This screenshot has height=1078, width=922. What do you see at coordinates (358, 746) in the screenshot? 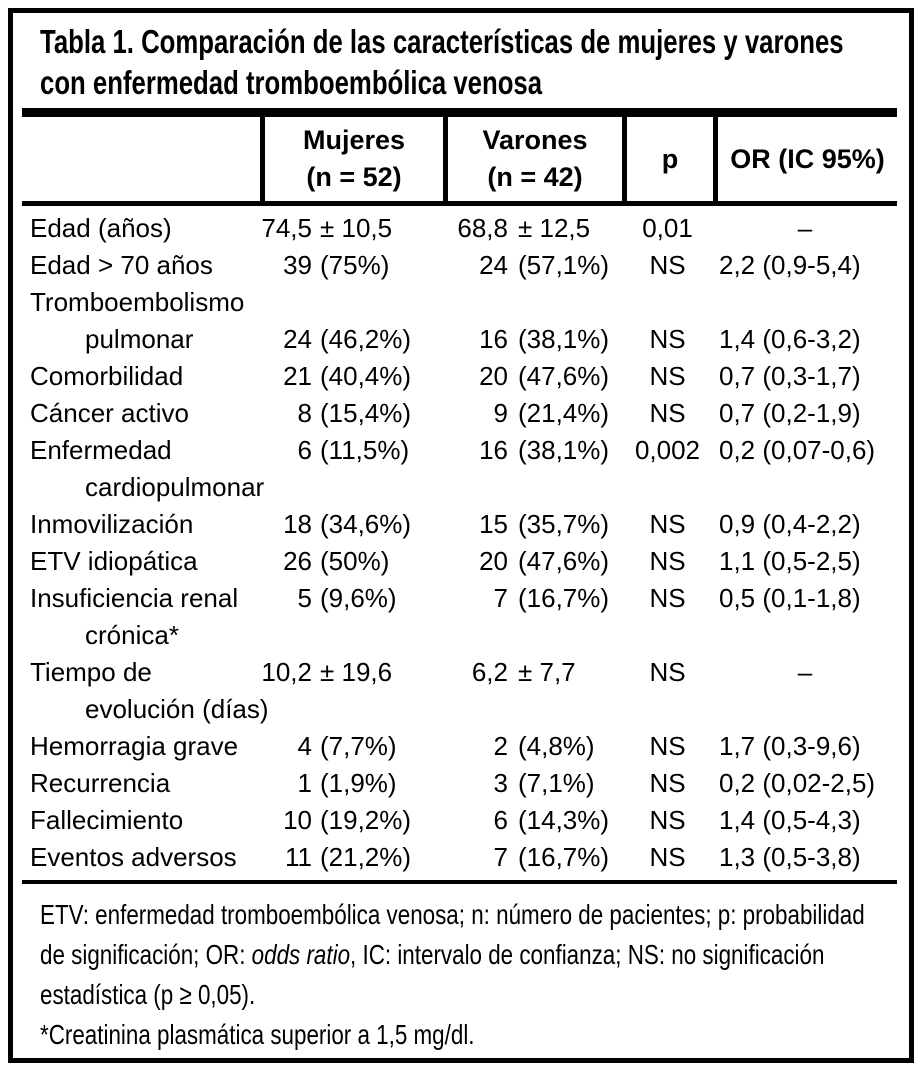
I see `mujeres-percent: (7,7%)` at bounding box center [358, 746].